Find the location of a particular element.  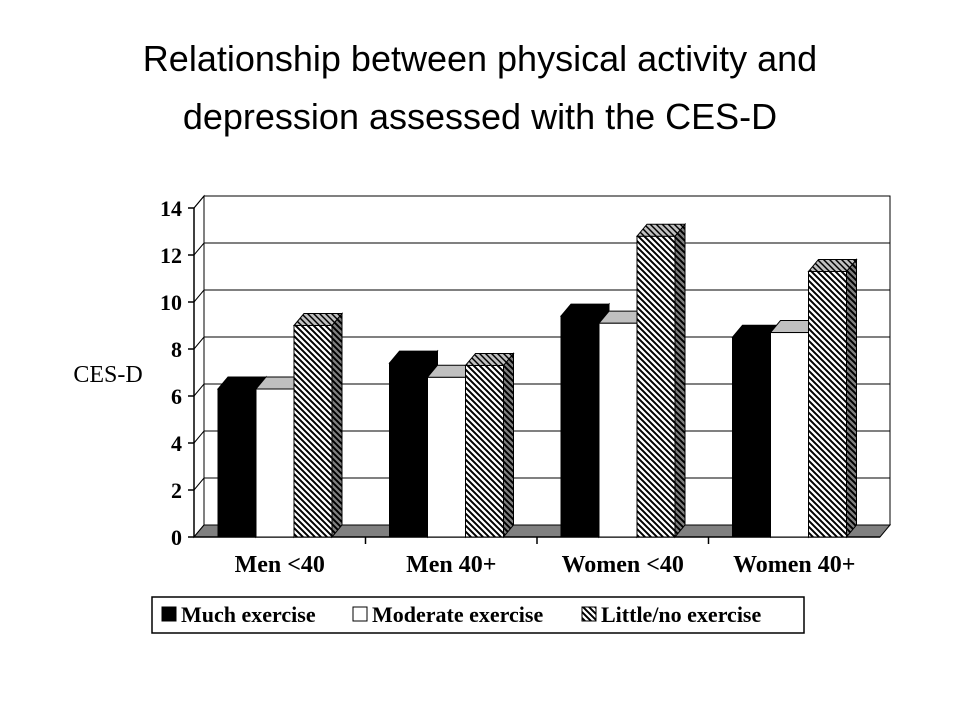

y-tick-label: 10 is located at coordinates (171, 302).